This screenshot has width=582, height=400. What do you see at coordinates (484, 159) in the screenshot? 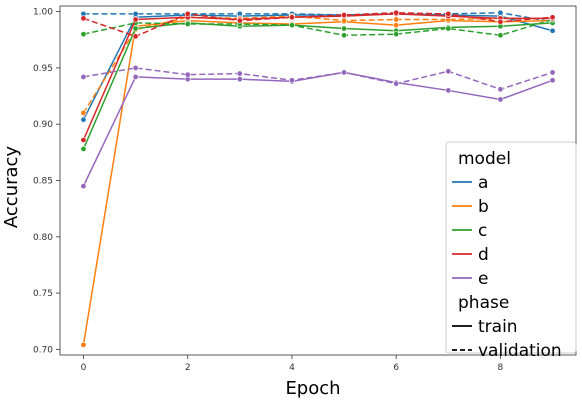
I see `legend-title-model: model` at bounding box center [484, 159].